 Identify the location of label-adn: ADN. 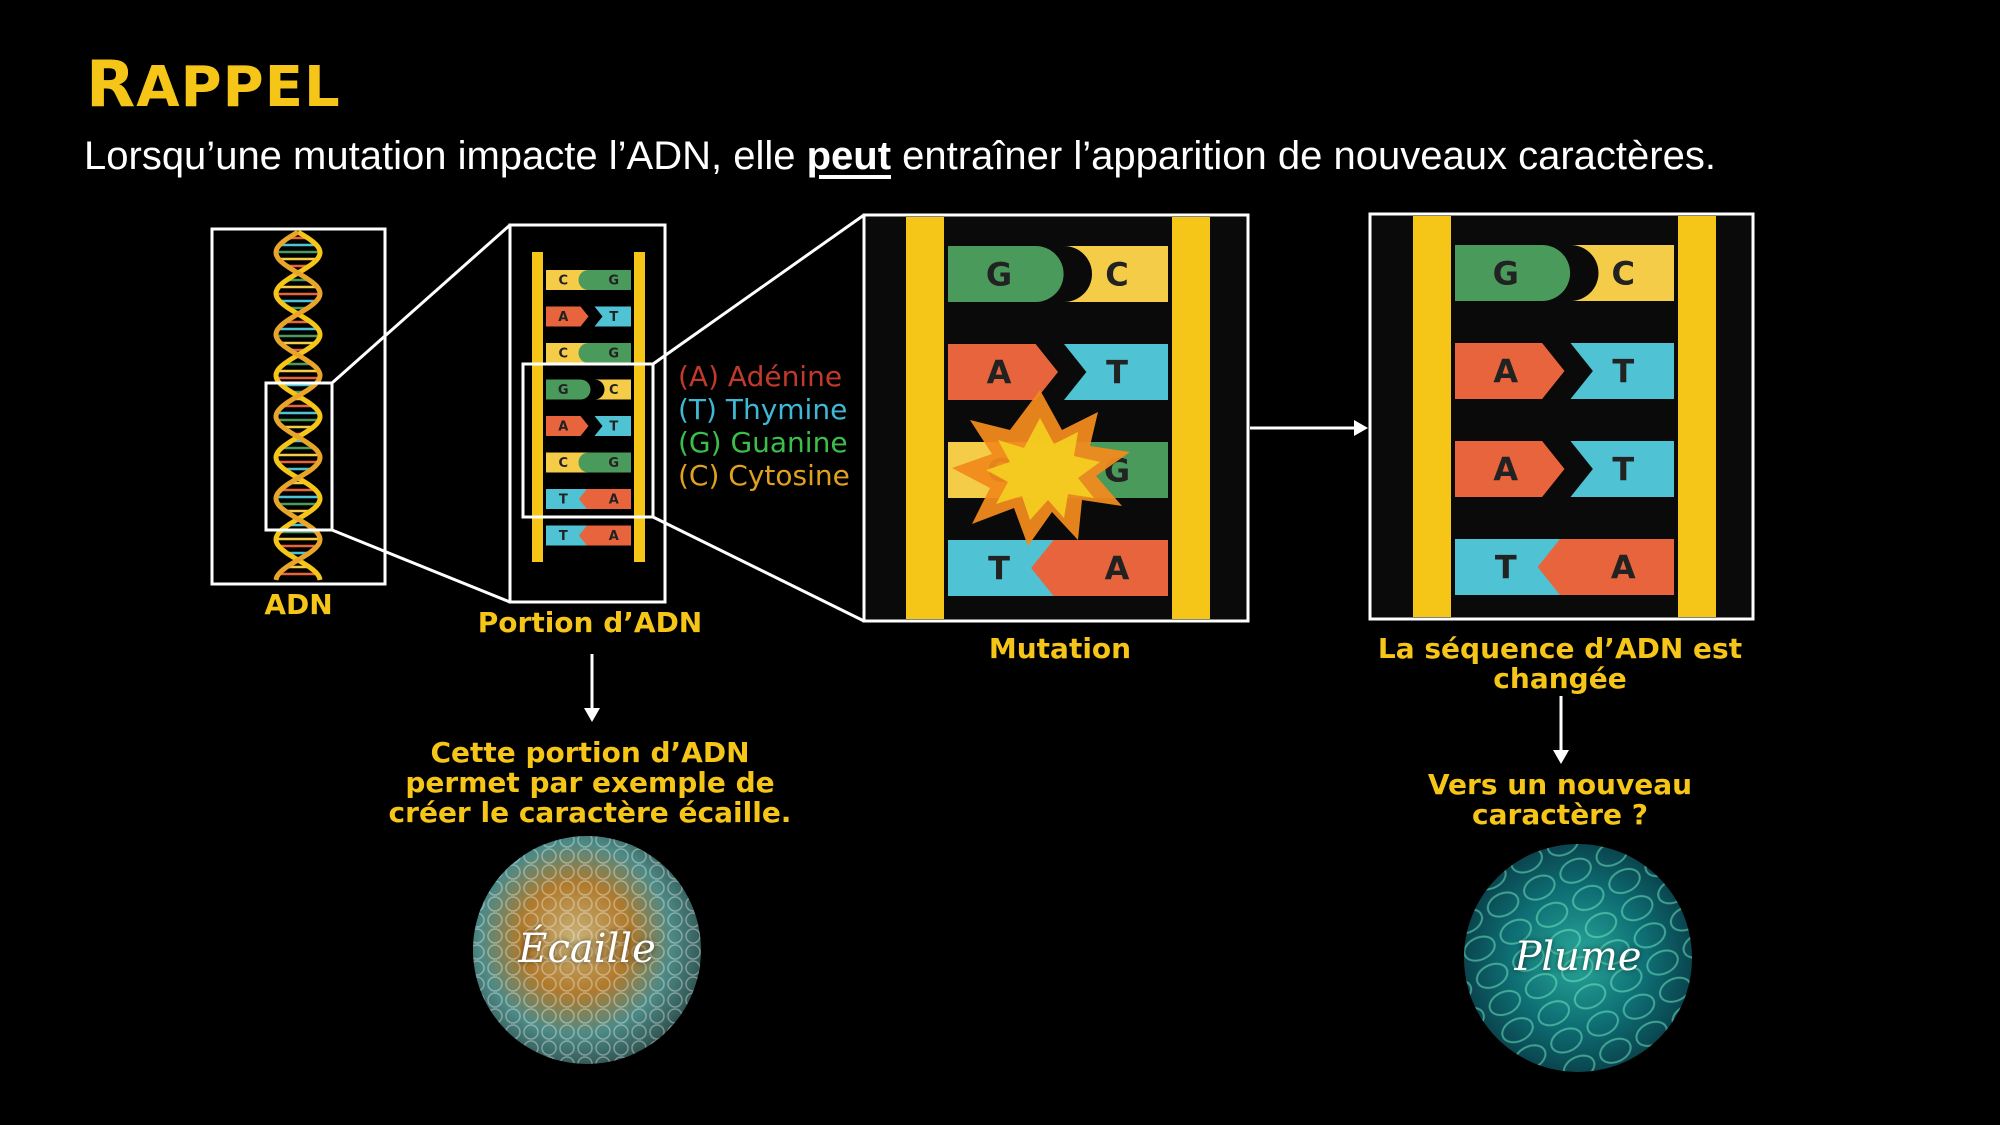
(298, 604).